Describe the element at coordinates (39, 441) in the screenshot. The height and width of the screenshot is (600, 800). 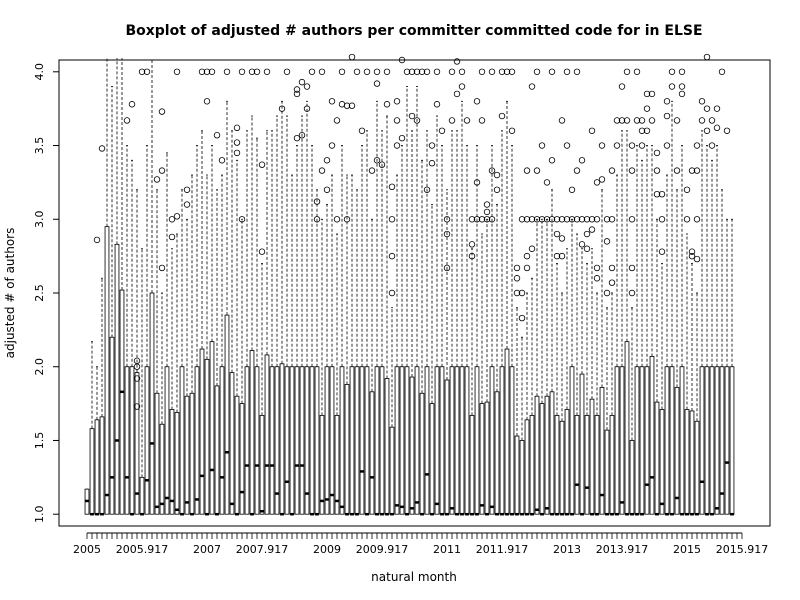
I see `y-tick-label: 1.5` at that location.